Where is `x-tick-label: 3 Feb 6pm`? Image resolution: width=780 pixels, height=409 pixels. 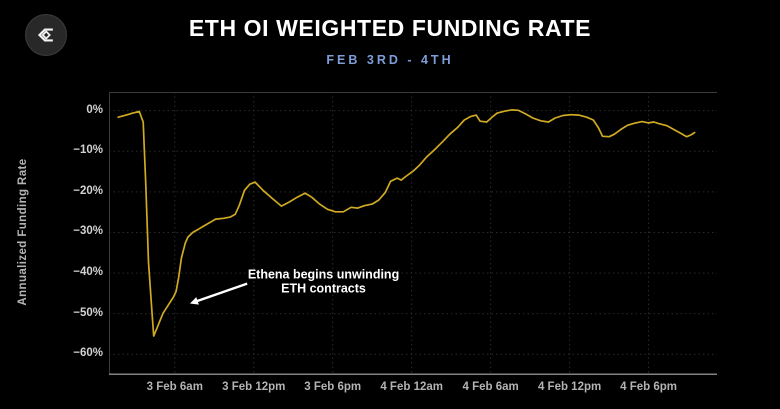
x-tick-label: 3 Feb 6pm is located at coordinates (333, 387).